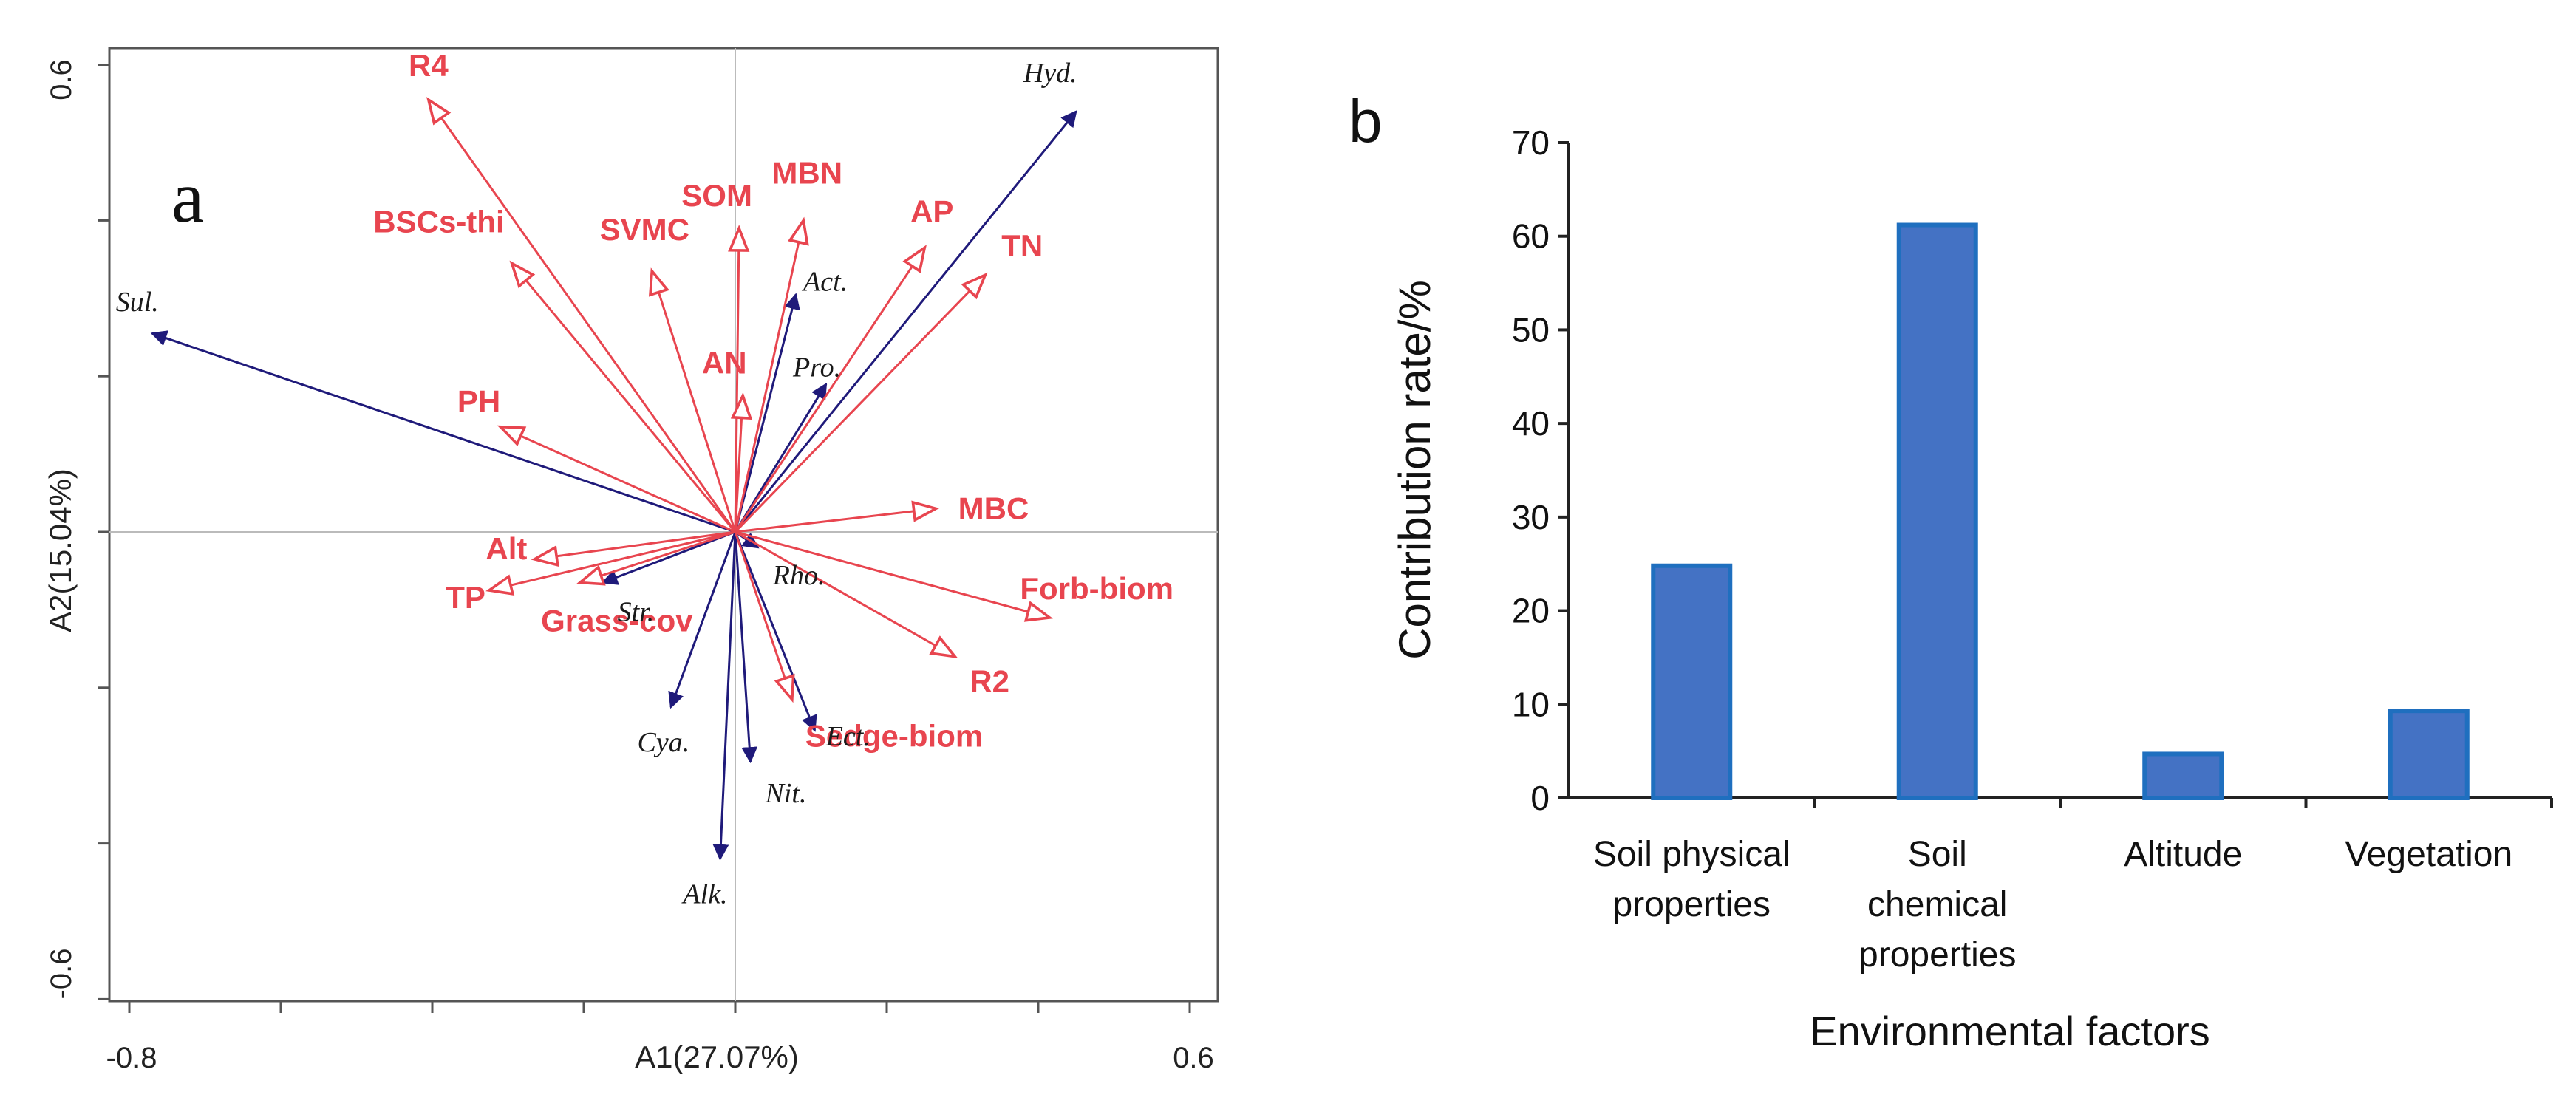 The image size is (2576, 1109). I want to click on category-label: Soil physical, so click(1691, 854).